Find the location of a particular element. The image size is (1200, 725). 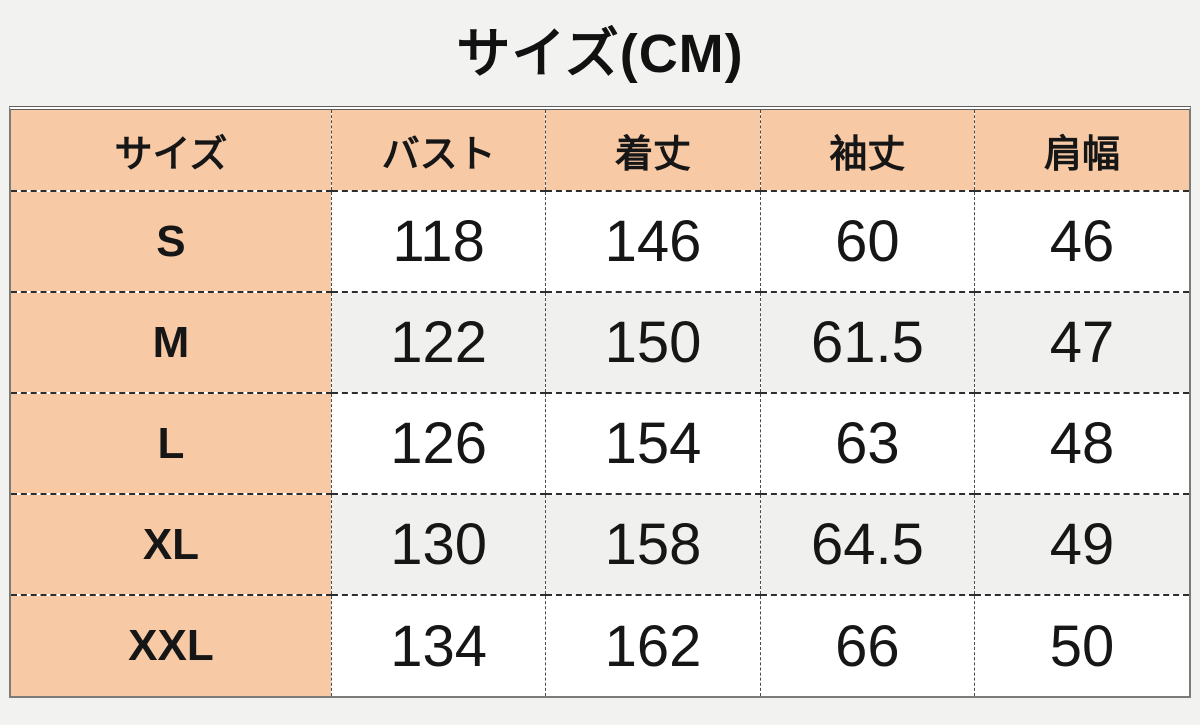

value-cell: 63 is located at coordinates (867, 443).